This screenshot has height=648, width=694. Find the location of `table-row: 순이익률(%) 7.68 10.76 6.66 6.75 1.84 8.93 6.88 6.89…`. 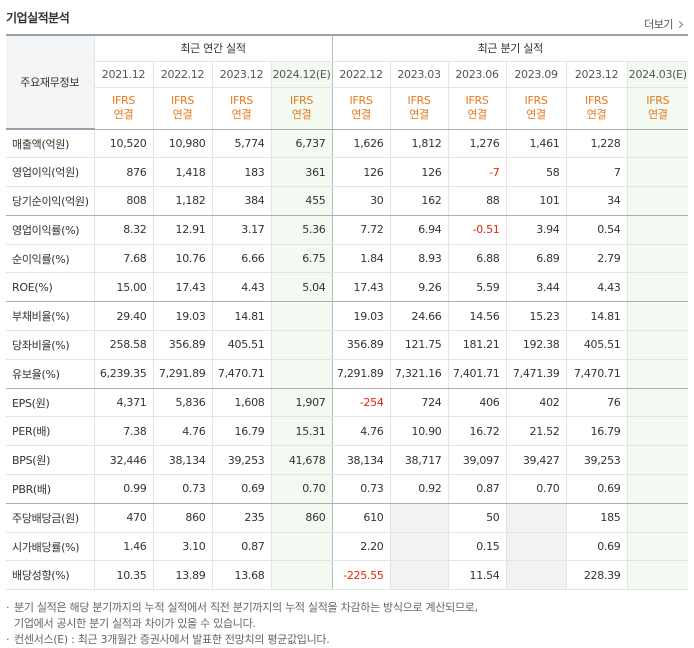

table-row: 순이익률(%) 7.68 10.76 6.66 6.75 1.84 8.93 6.88 6.89… is located at coordinates (347, 259).